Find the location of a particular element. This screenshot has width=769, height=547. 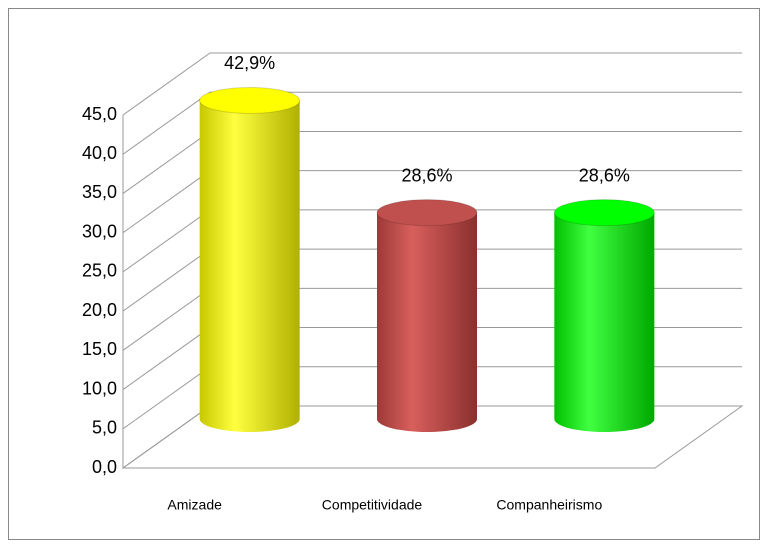

y-tick-label: 45,0 is located at coordinates (99, 114).